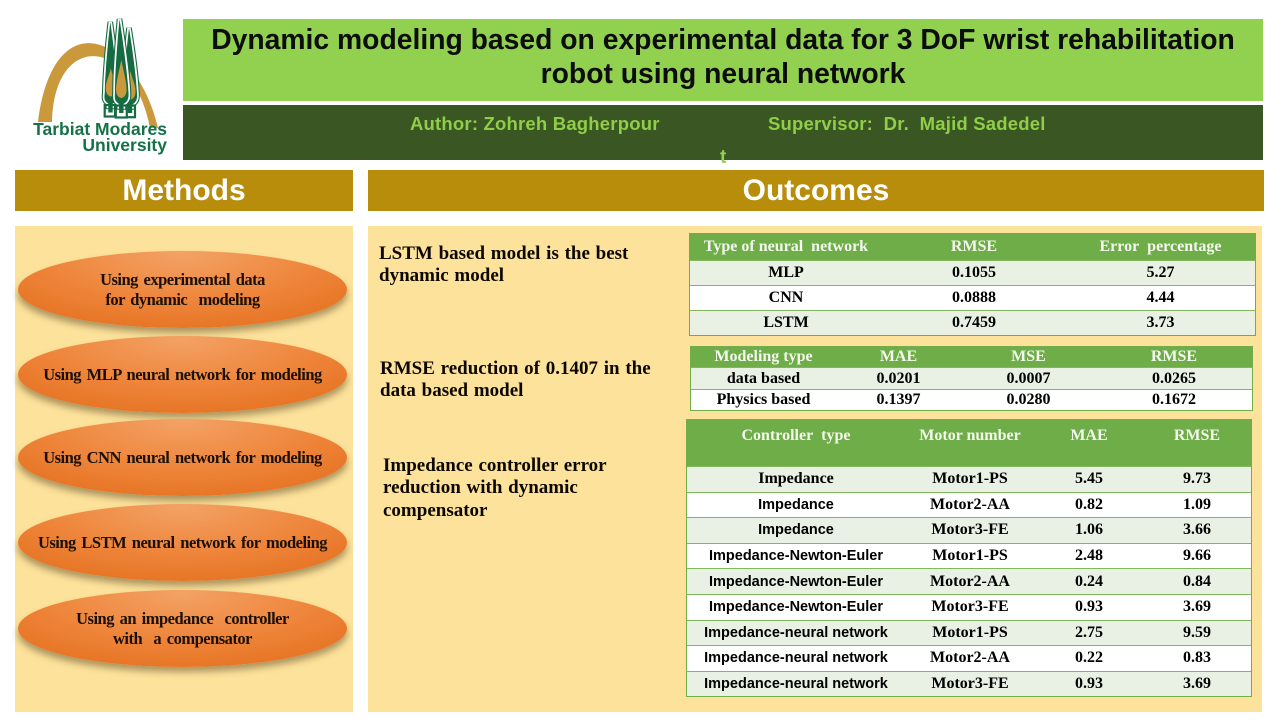  I want to click on svg-text: Tarbiat Modares, so click(100, 129).